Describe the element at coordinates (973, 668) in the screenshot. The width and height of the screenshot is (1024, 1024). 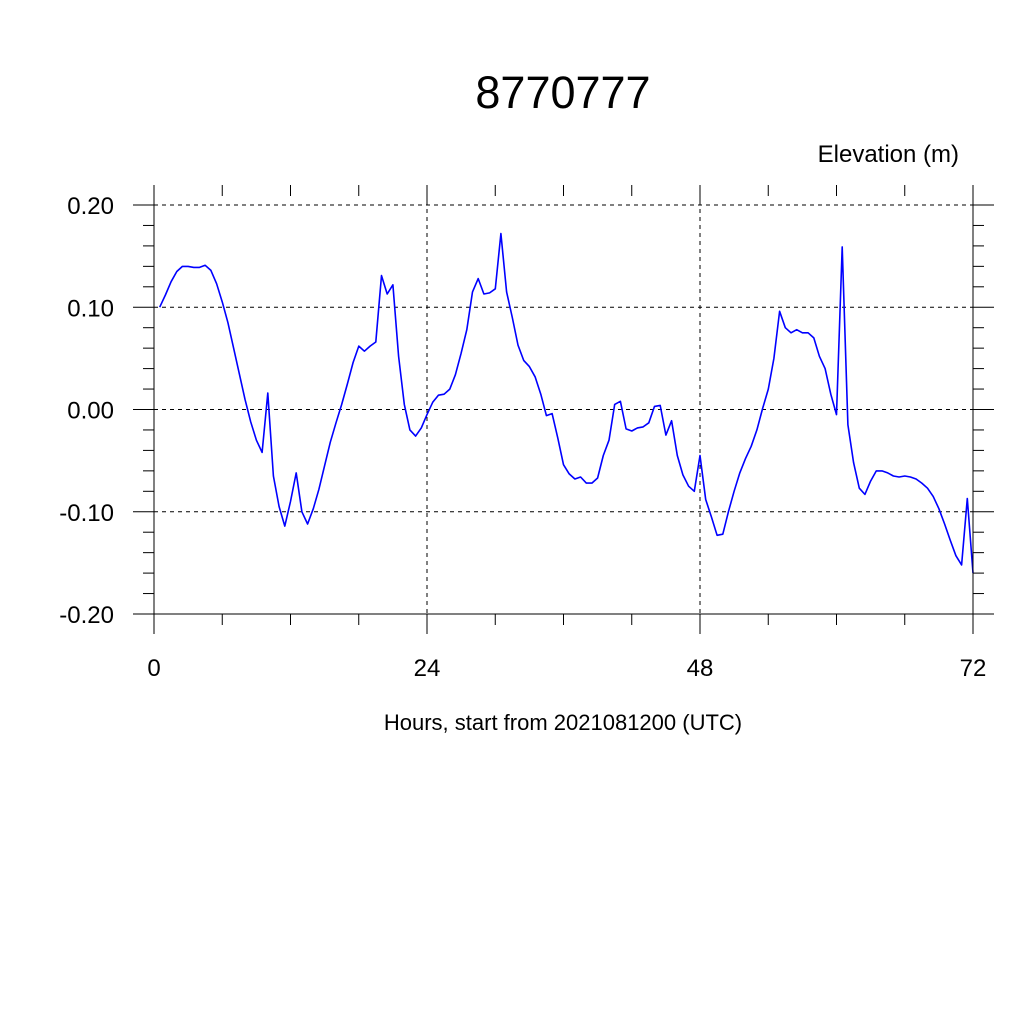
I see `x-tick-label: 72` at that location.